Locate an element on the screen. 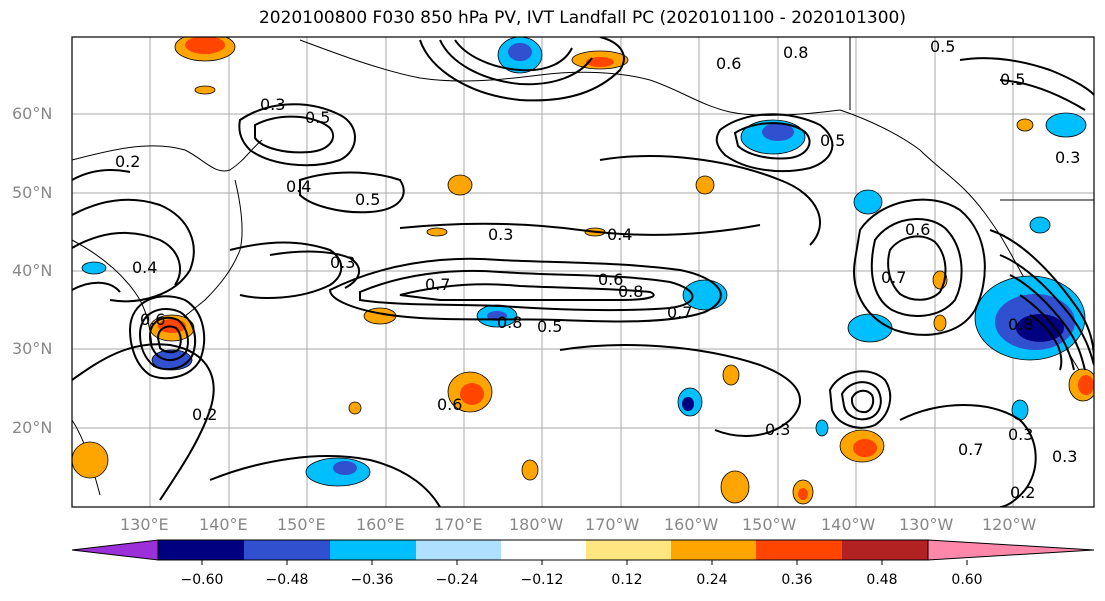  lon-label: 180°W is located at coordinates (536, 524).